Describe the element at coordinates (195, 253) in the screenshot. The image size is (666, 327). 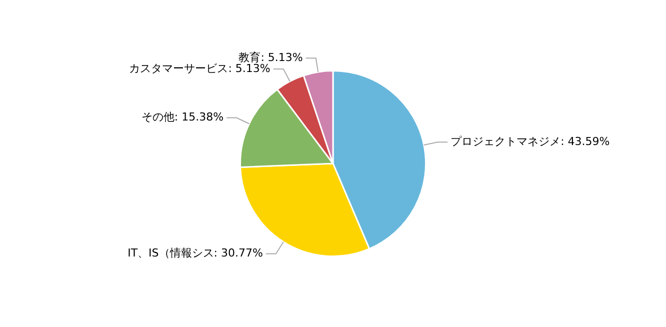
I see `slice-label: IT、IS（情報シス: 30.77%` at that location.